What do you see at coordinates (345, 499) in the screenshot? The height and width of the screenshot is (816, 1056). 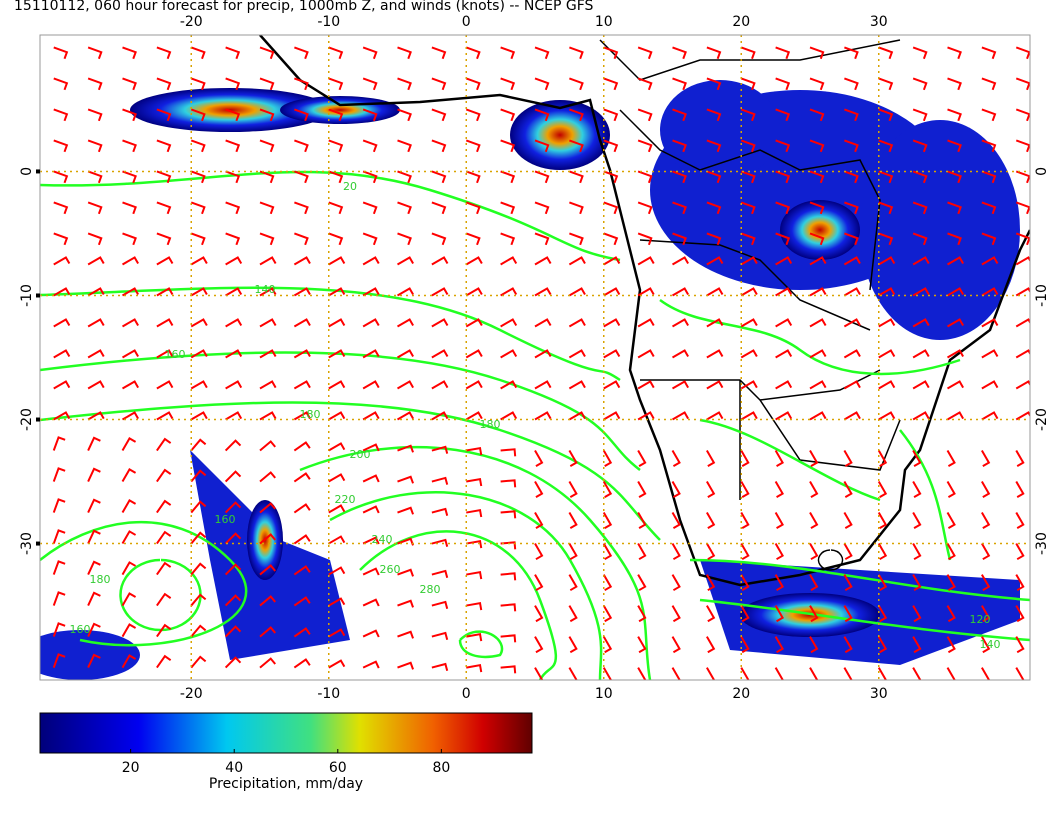 I see `contour-label: 220` at bounding box center [345, 499].